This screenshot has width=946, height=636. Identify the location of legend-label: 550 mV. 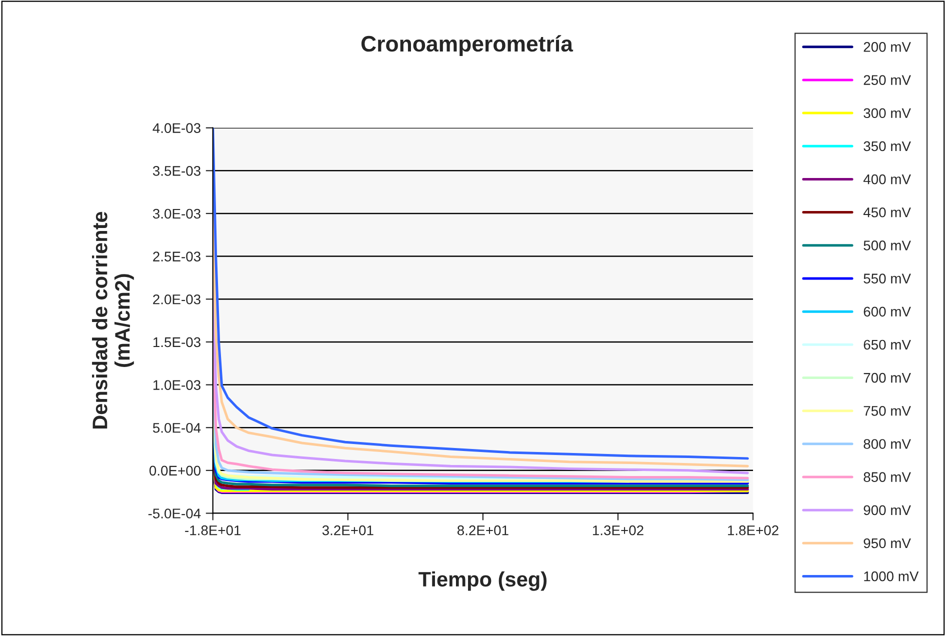
(887, 279).